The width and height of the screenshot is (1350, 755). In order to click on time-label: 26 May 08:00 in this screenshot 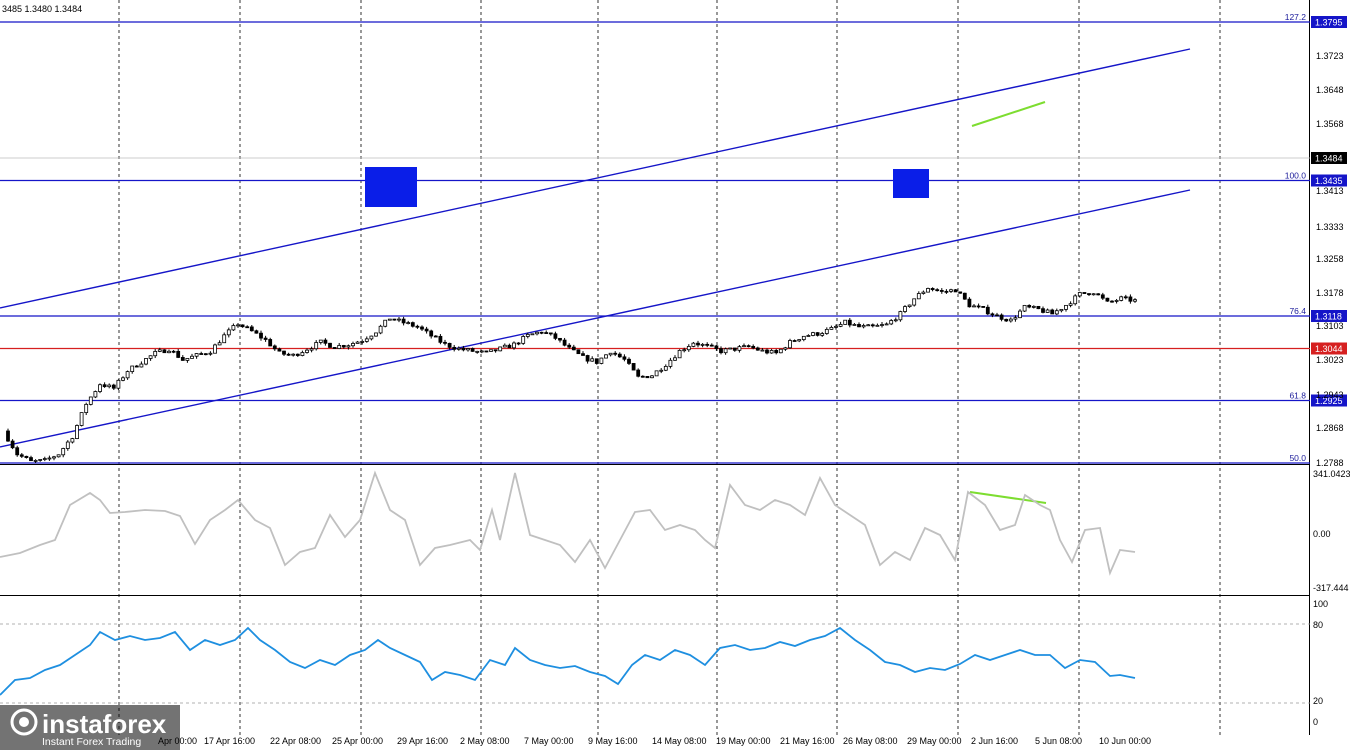, I will do `click(870, 741)`.